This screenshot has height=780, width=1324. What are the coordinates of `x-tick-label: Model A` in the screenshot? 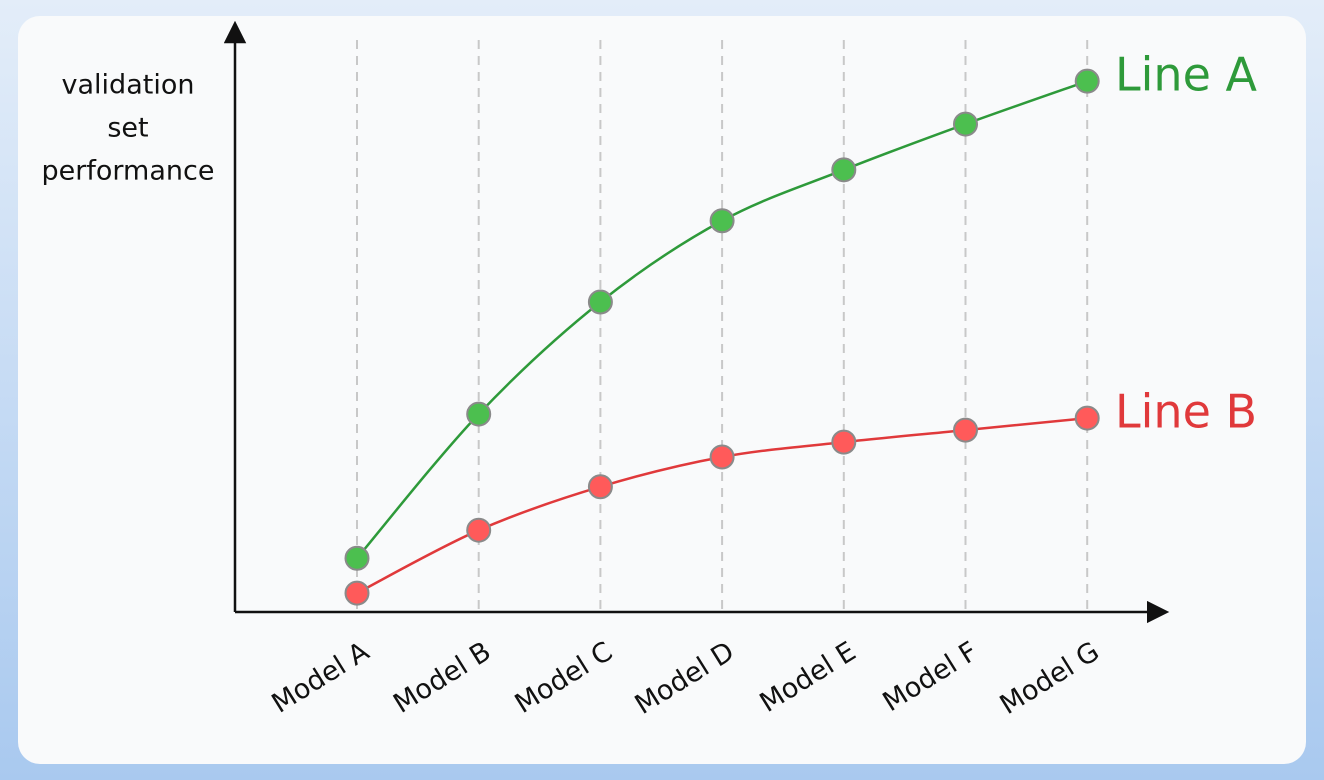 It's located at (321, 678).